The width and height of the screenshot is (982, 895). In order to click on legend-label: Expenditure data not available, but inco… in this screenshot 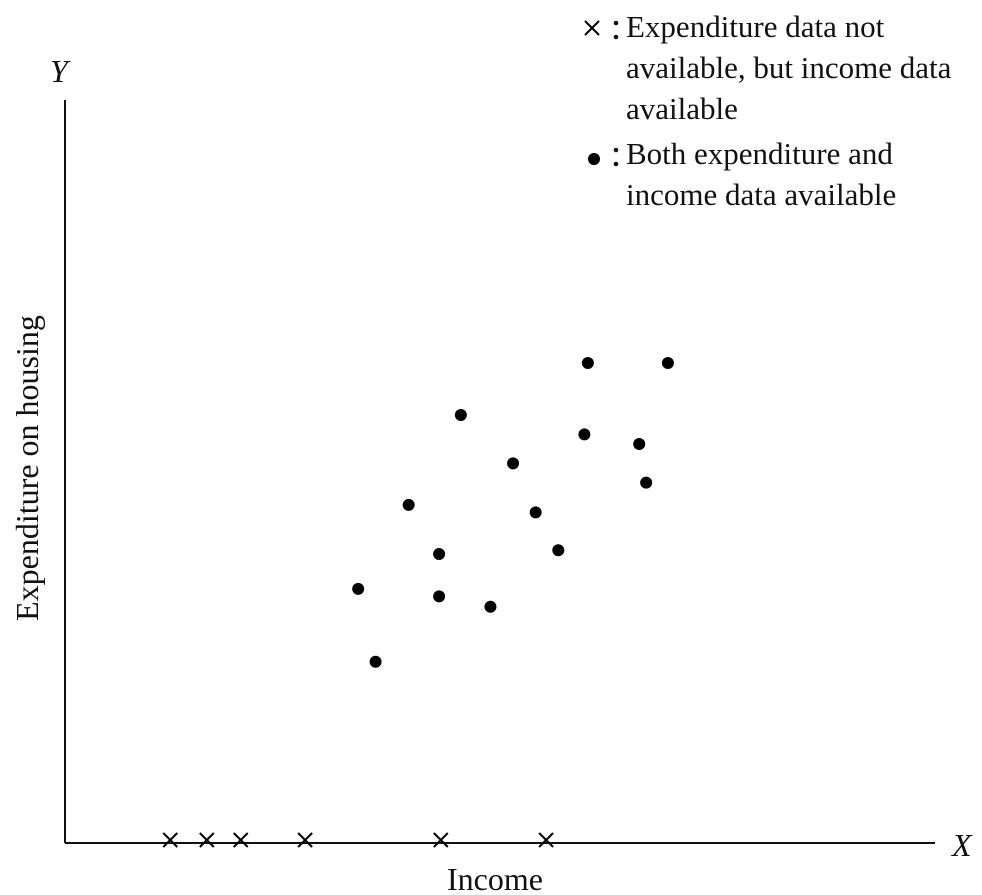, I will do `click(789, 67)`.